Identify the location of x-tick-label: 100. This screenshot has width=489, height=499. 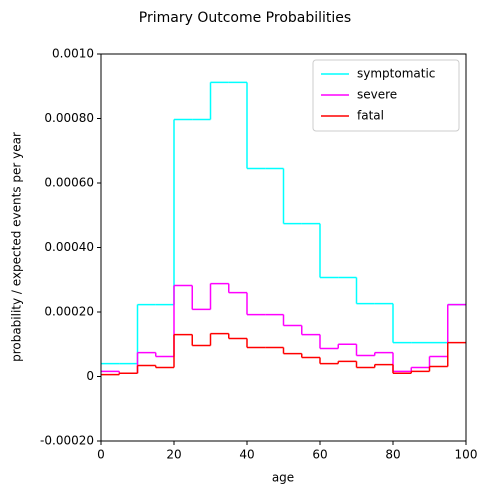
(466, 455).